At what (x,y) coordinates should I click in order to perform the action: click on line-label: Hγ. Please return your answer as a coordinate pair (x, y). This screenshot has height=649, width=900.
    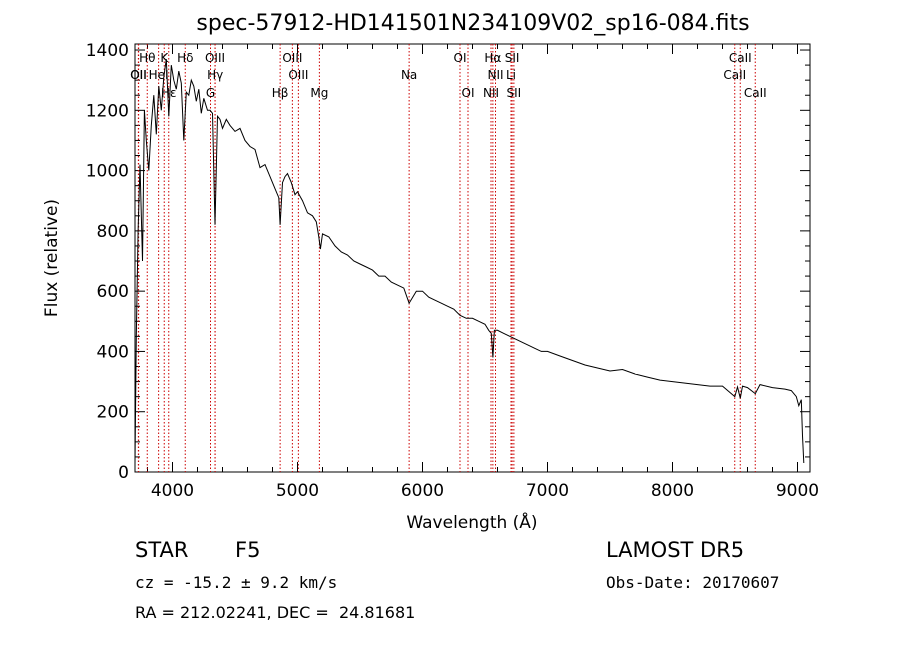
    Looking at the image, I should click on (215, 75).